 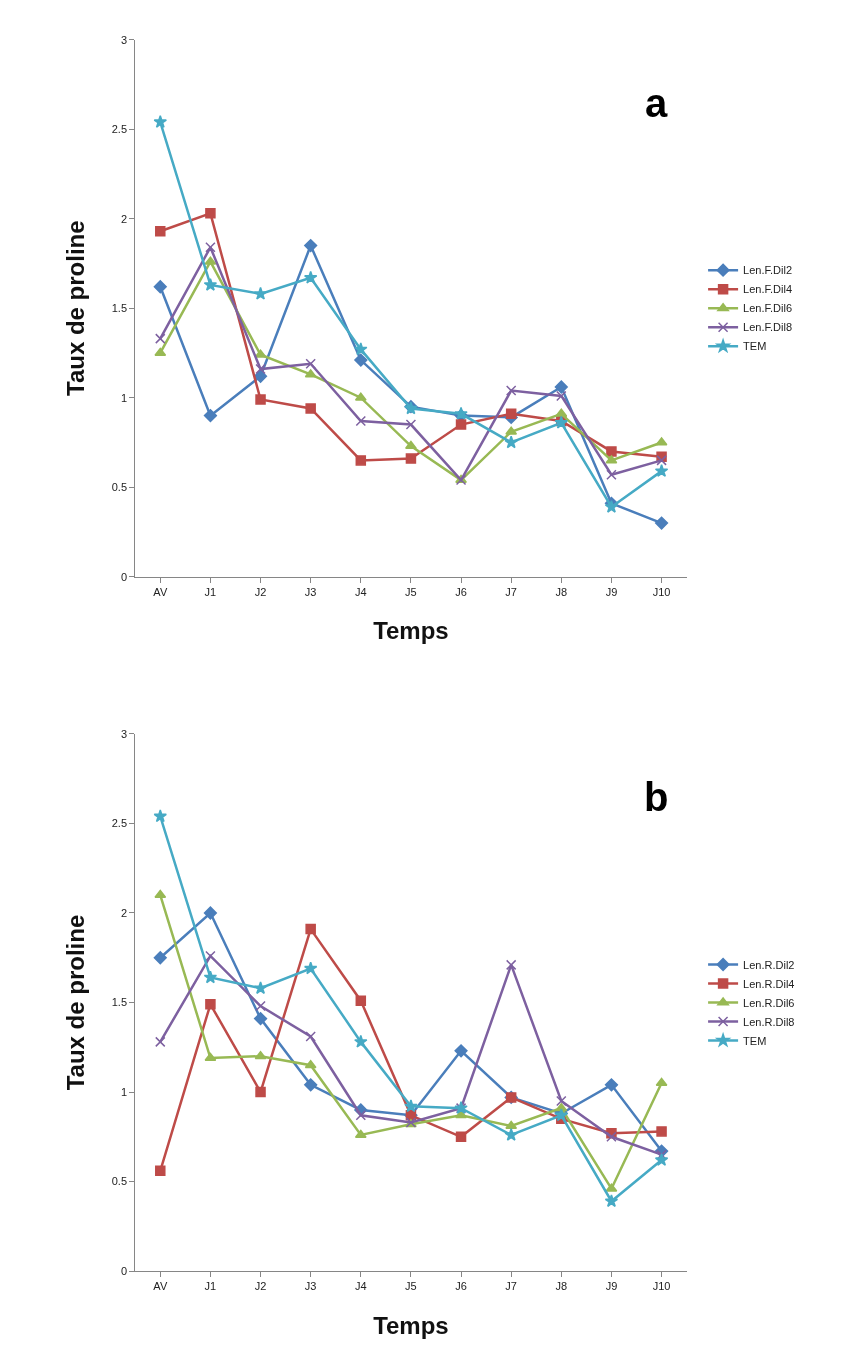 I want to click on legend-label: Len.R.Dil4, so click(x=769, y=983).